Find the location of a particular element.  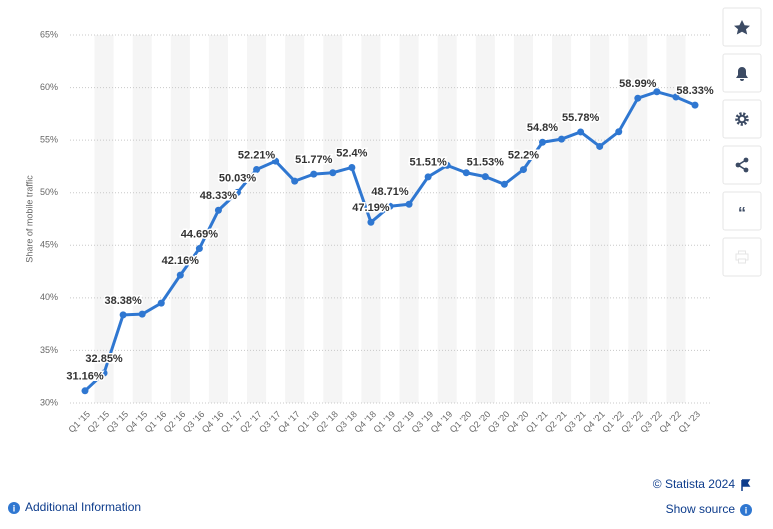

data-label: 51.53% is located at coordinates (486, 163).